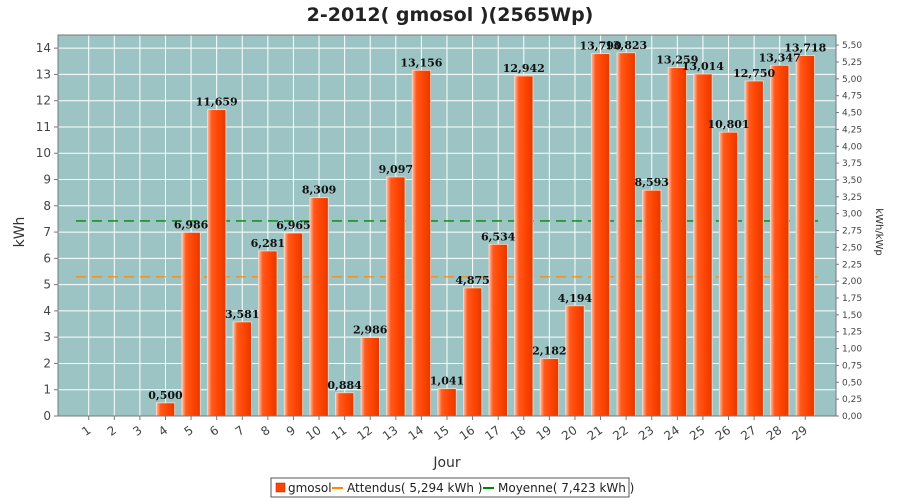 This screenshot has width=900, height=504. I want to click on y2-tick-label: 4,00, so click(852, 147).